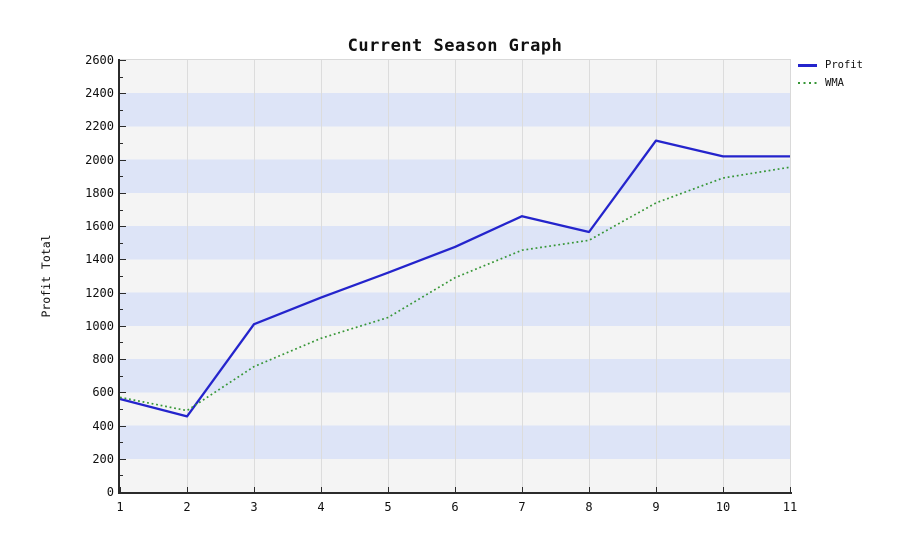  Describe the element at coordinates (99, 60) in the screenshot. I see `y-tick-label-2600: 2600` at that location.